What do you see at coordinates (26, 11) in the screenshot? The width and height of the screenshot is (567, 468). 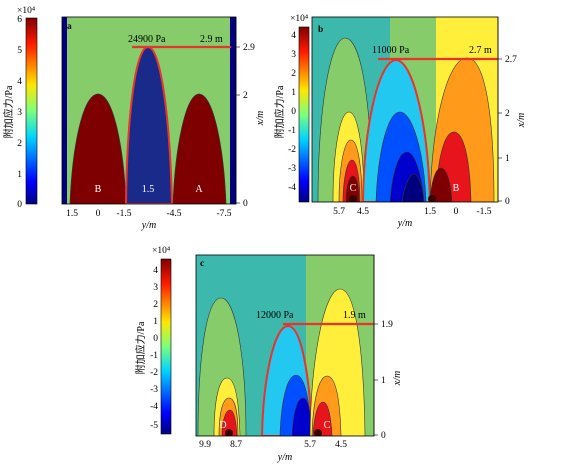 I see `colorbar-exponent-a: ×10⁴` at bounding box center [26, 11].